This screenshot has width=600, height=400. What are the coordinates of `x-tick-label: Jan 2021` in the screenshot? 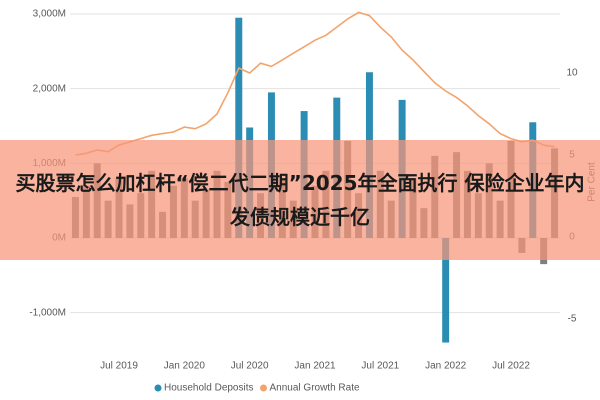 It's located at (315, 366).